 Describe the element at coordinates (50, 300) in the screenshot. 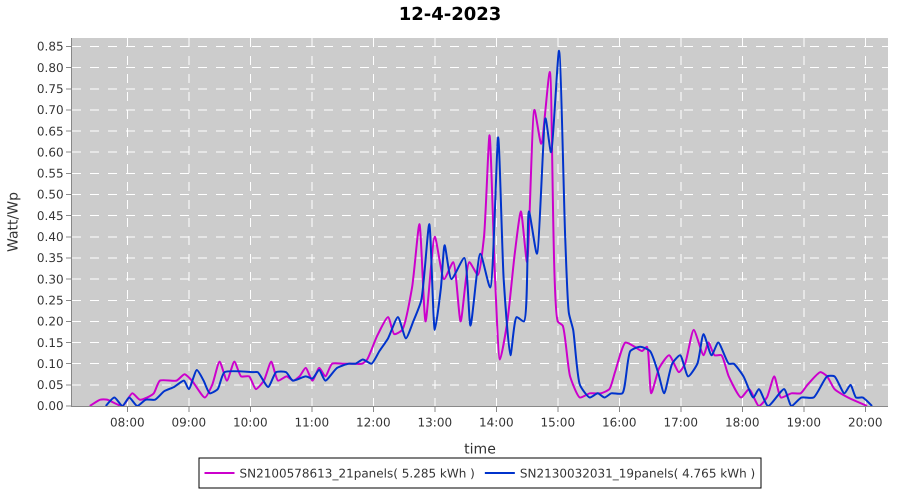

I see `y-tick-label: 0.25` at that location.